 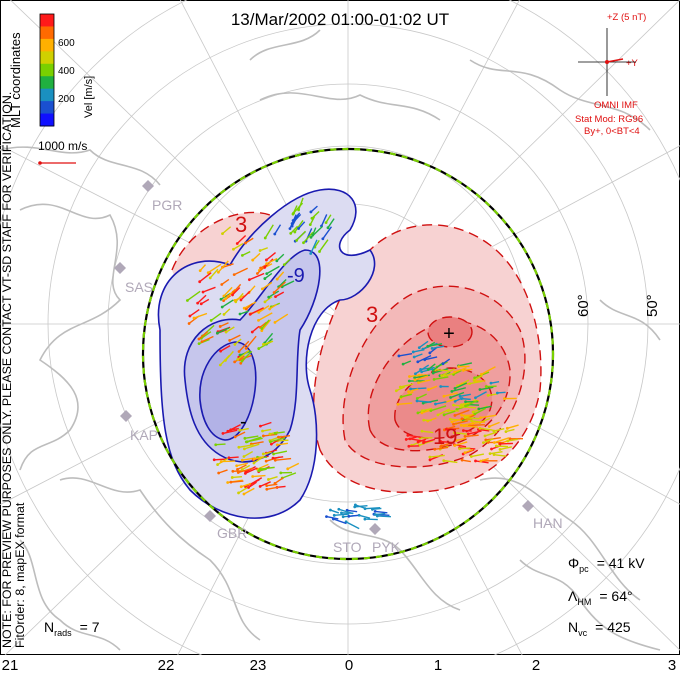 I want to click on mlt-axis: 21 22 23 0 1 2 3, so click(x=339, y=665).